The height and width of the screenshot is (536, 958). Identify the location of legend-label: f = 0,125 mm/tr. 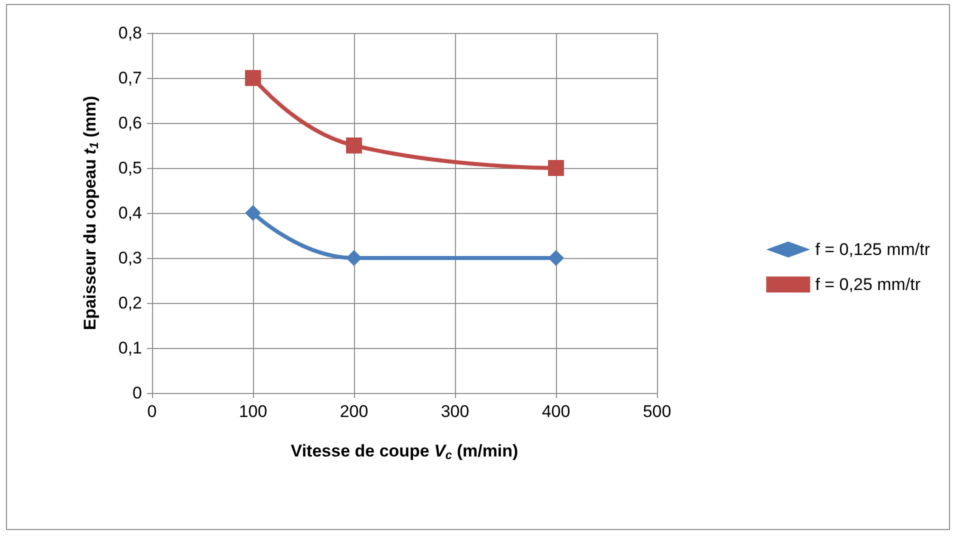
(872, 249).